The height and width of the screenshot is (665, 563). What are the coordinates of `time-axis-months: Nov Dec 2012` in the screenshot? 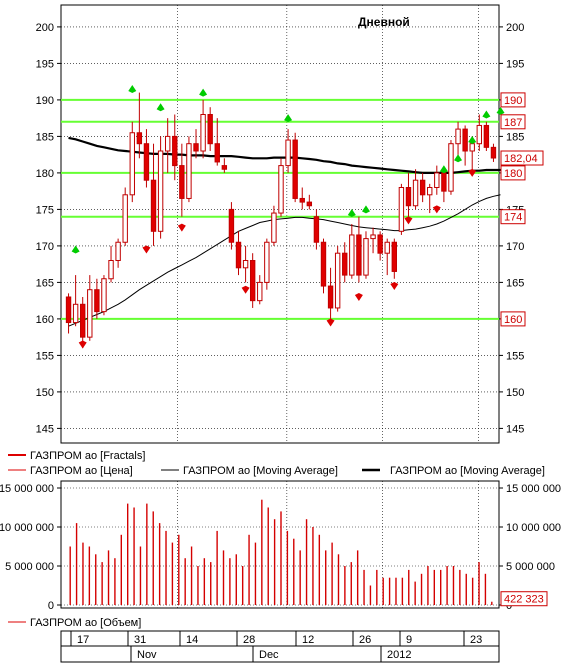 It's located at (270, 654).